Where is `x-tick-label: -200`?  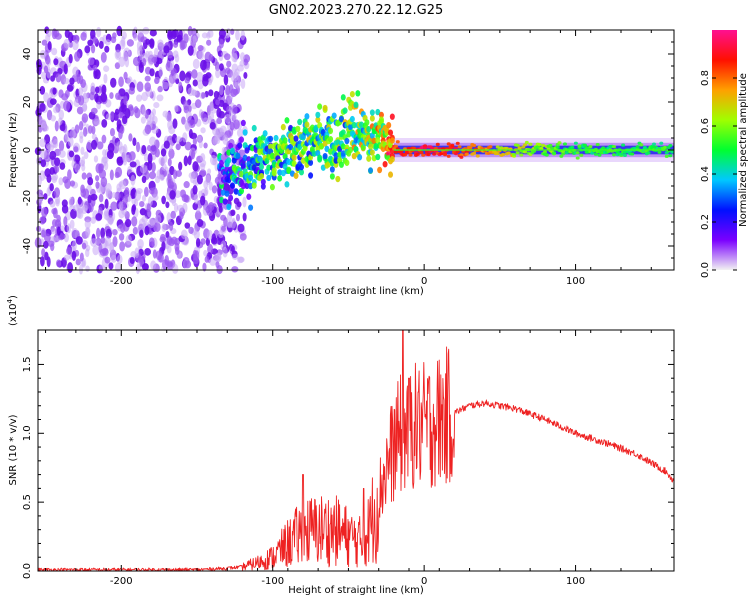
x-tick-label: -200 is located at coordinates (121, 581).